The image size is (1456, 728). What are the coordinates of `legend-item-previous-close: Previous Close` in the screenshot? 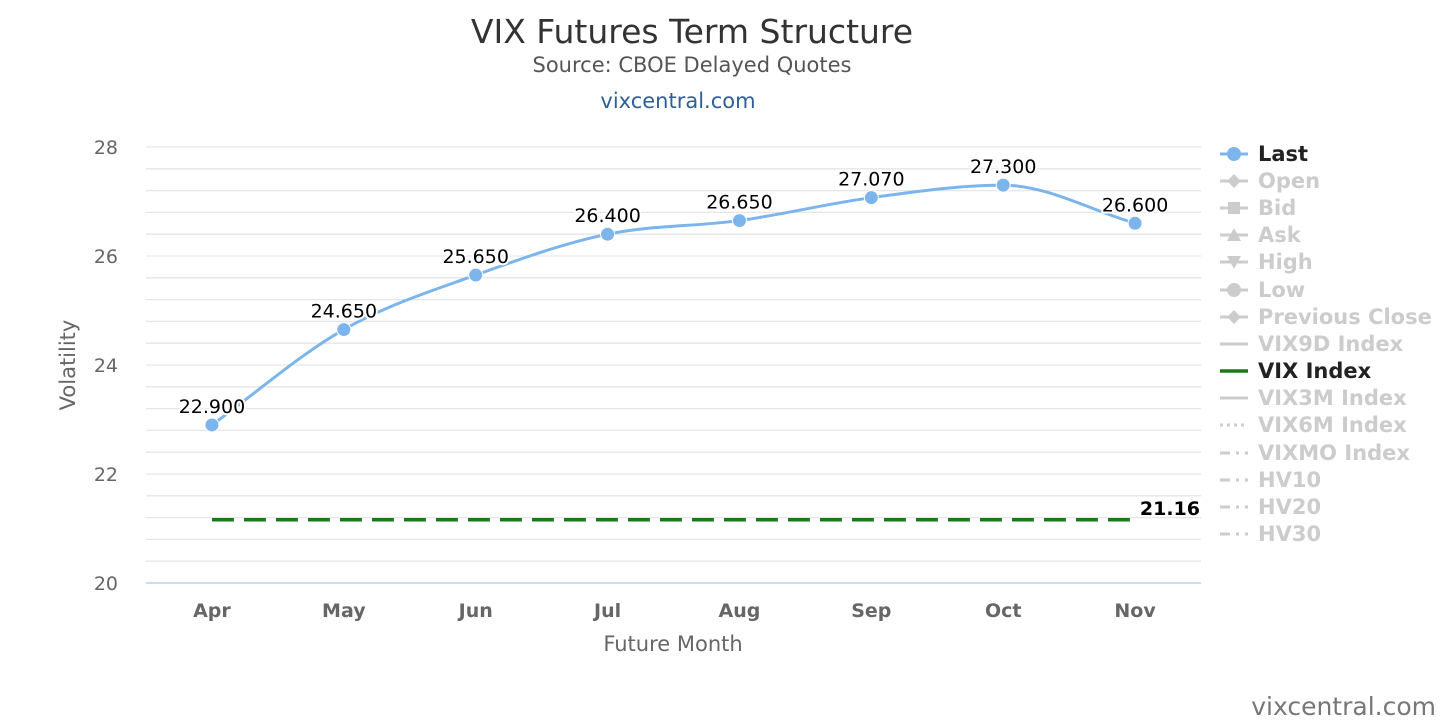 It's located at (1333, 316).